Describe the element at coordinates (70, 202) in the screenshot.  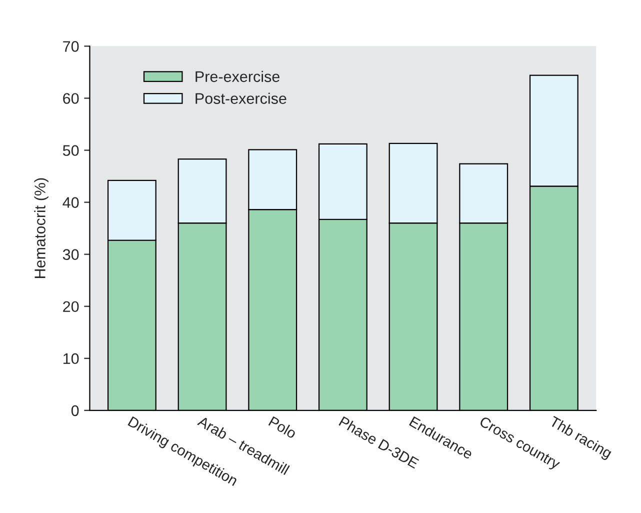
I see `y-tick-label: 40` at that location.